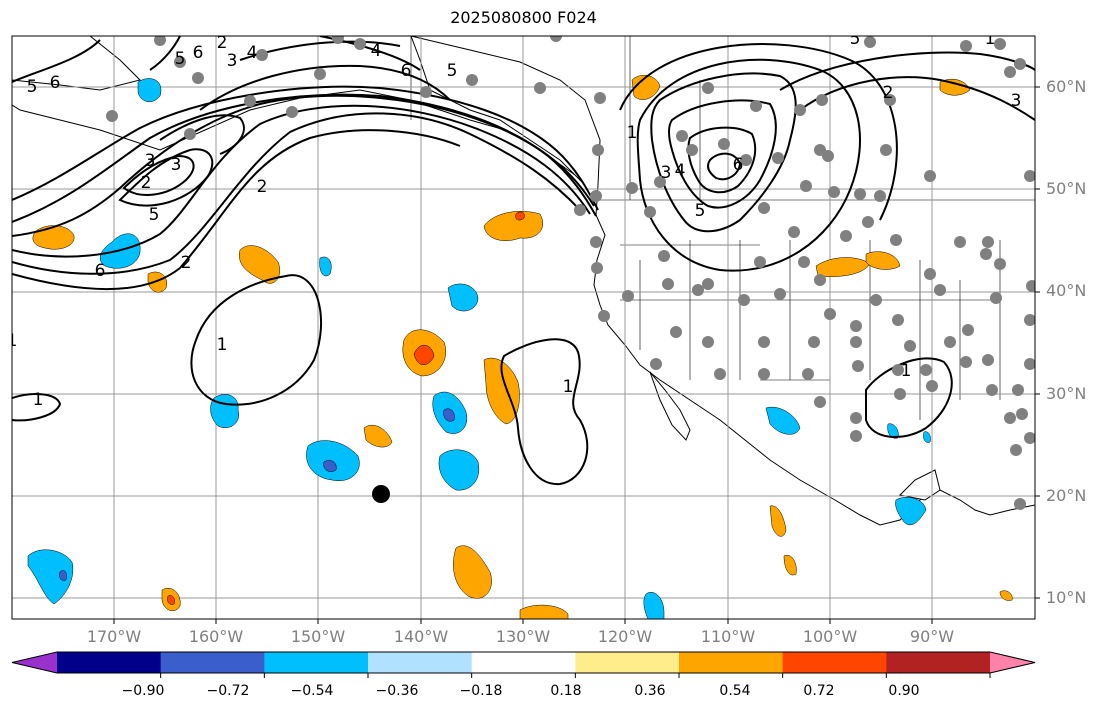 This screenshot has height=712, width=1105. I want to click on latitude-label: 50°N, so click(1066, 188).